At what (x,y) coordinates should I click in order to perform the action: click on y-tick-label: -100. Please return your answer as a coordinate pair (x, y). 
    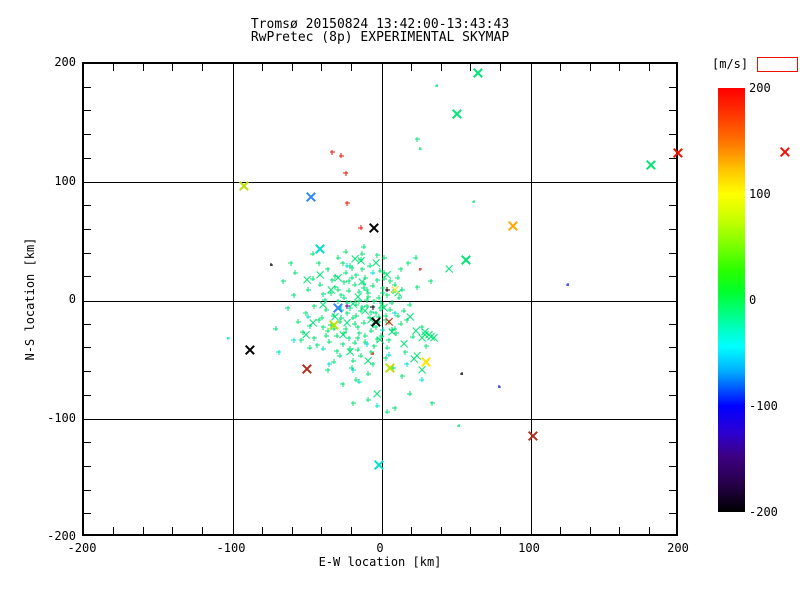
    Looking at the image, I should click on (61, 417).